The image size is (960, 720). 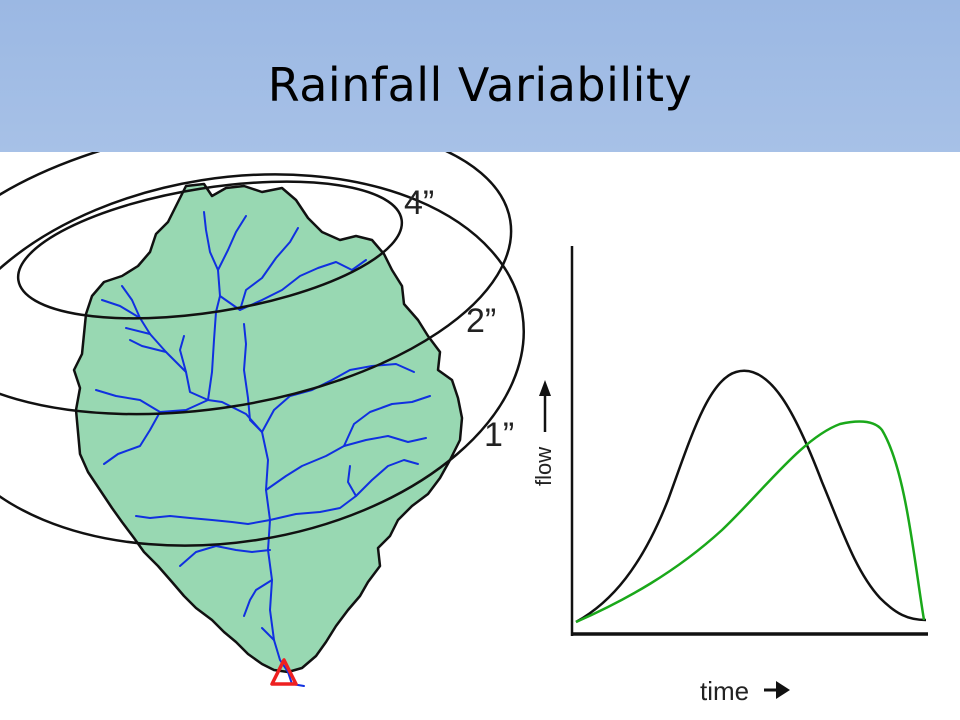 I want to click on hydrograph-curve-green, so click(x=750, y=522).